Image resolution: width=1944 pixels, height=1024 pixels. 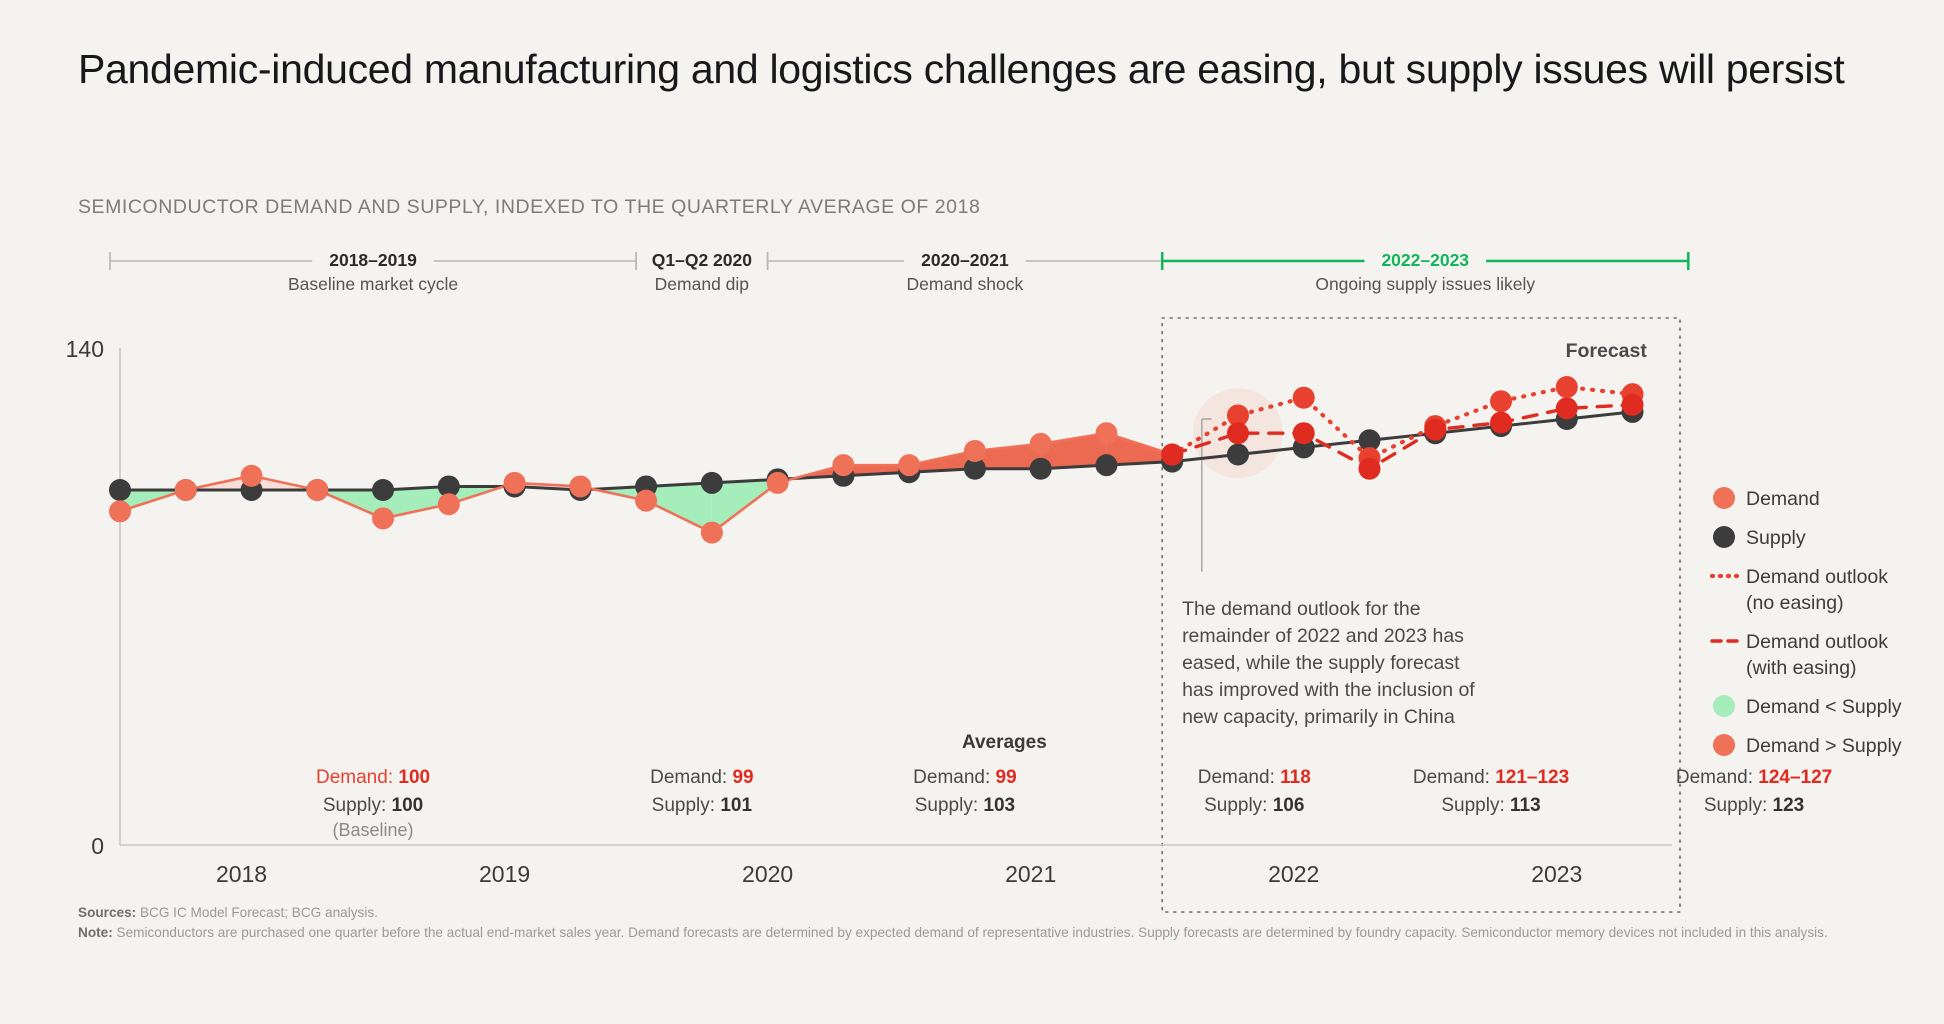 What do you see at coordinates (1783, 499) in the screenshot?
I see `legend-label: Demand` at bounding box center [1783, 499].